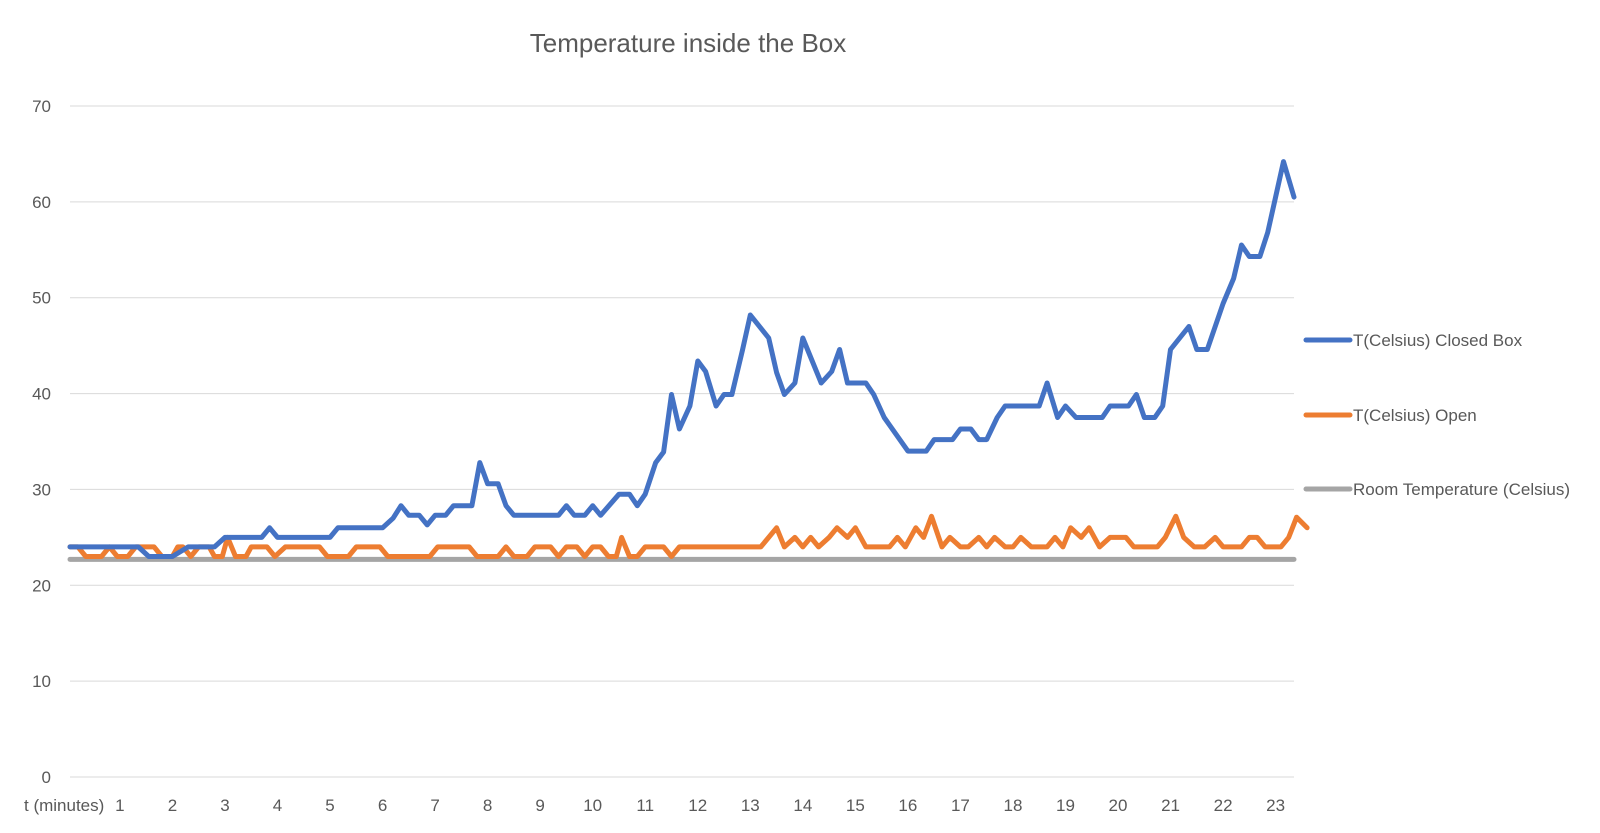  What do you see at coordinates (434, 805) in the screenshot?
I see `x-tick-label: 7` at bounding box center [434, 805].